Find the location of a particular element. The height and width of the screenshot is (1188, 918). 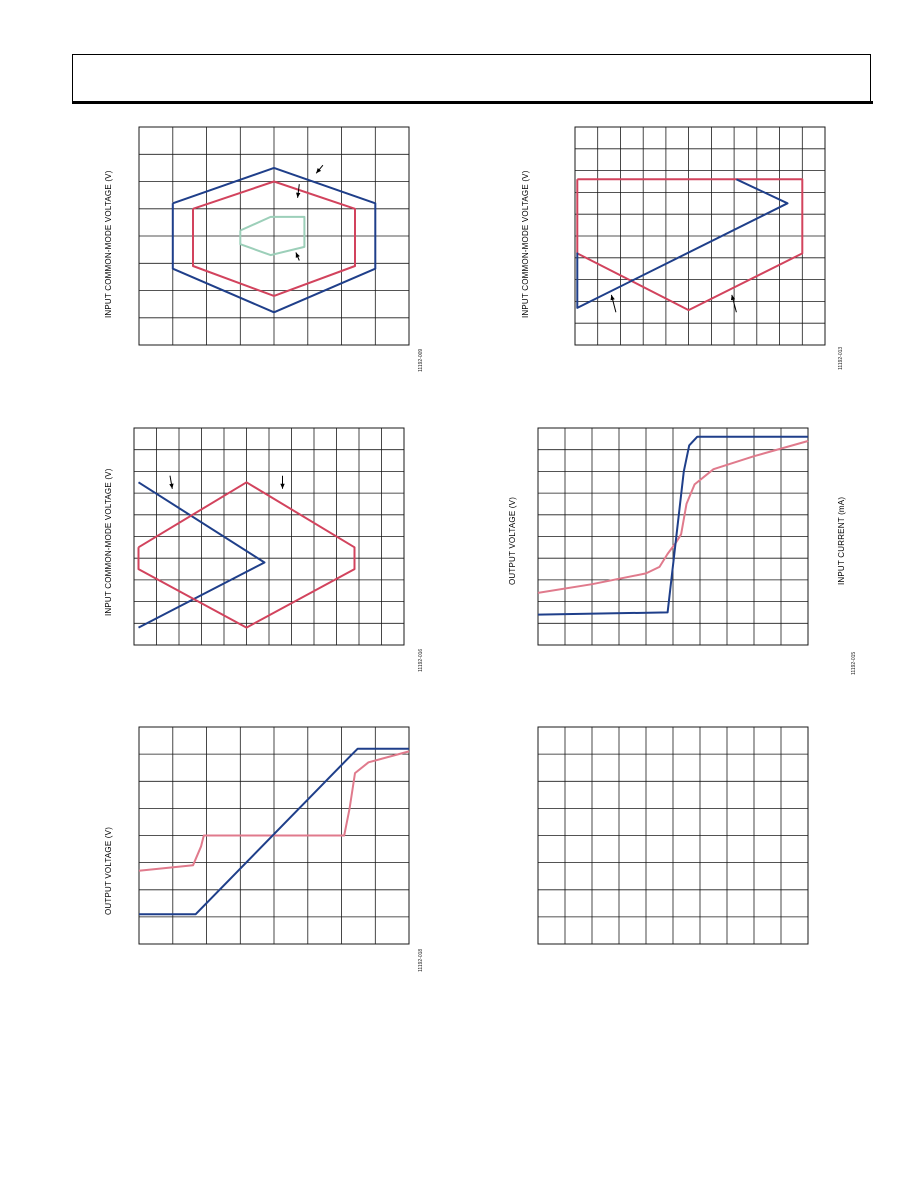

chart-4-plot is located at coordinates (673, 536).